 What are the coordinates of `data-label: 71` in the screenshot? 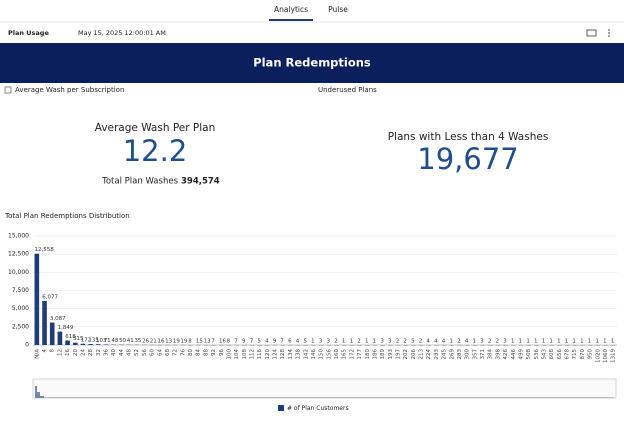 It's located at (107, 341).